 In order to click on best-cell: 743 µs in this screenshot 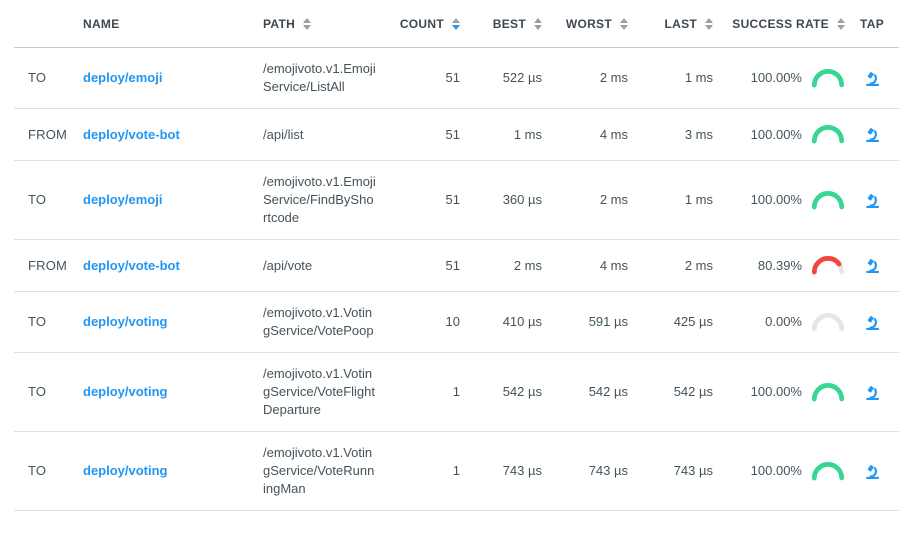, I will do `click(522, 470)`.